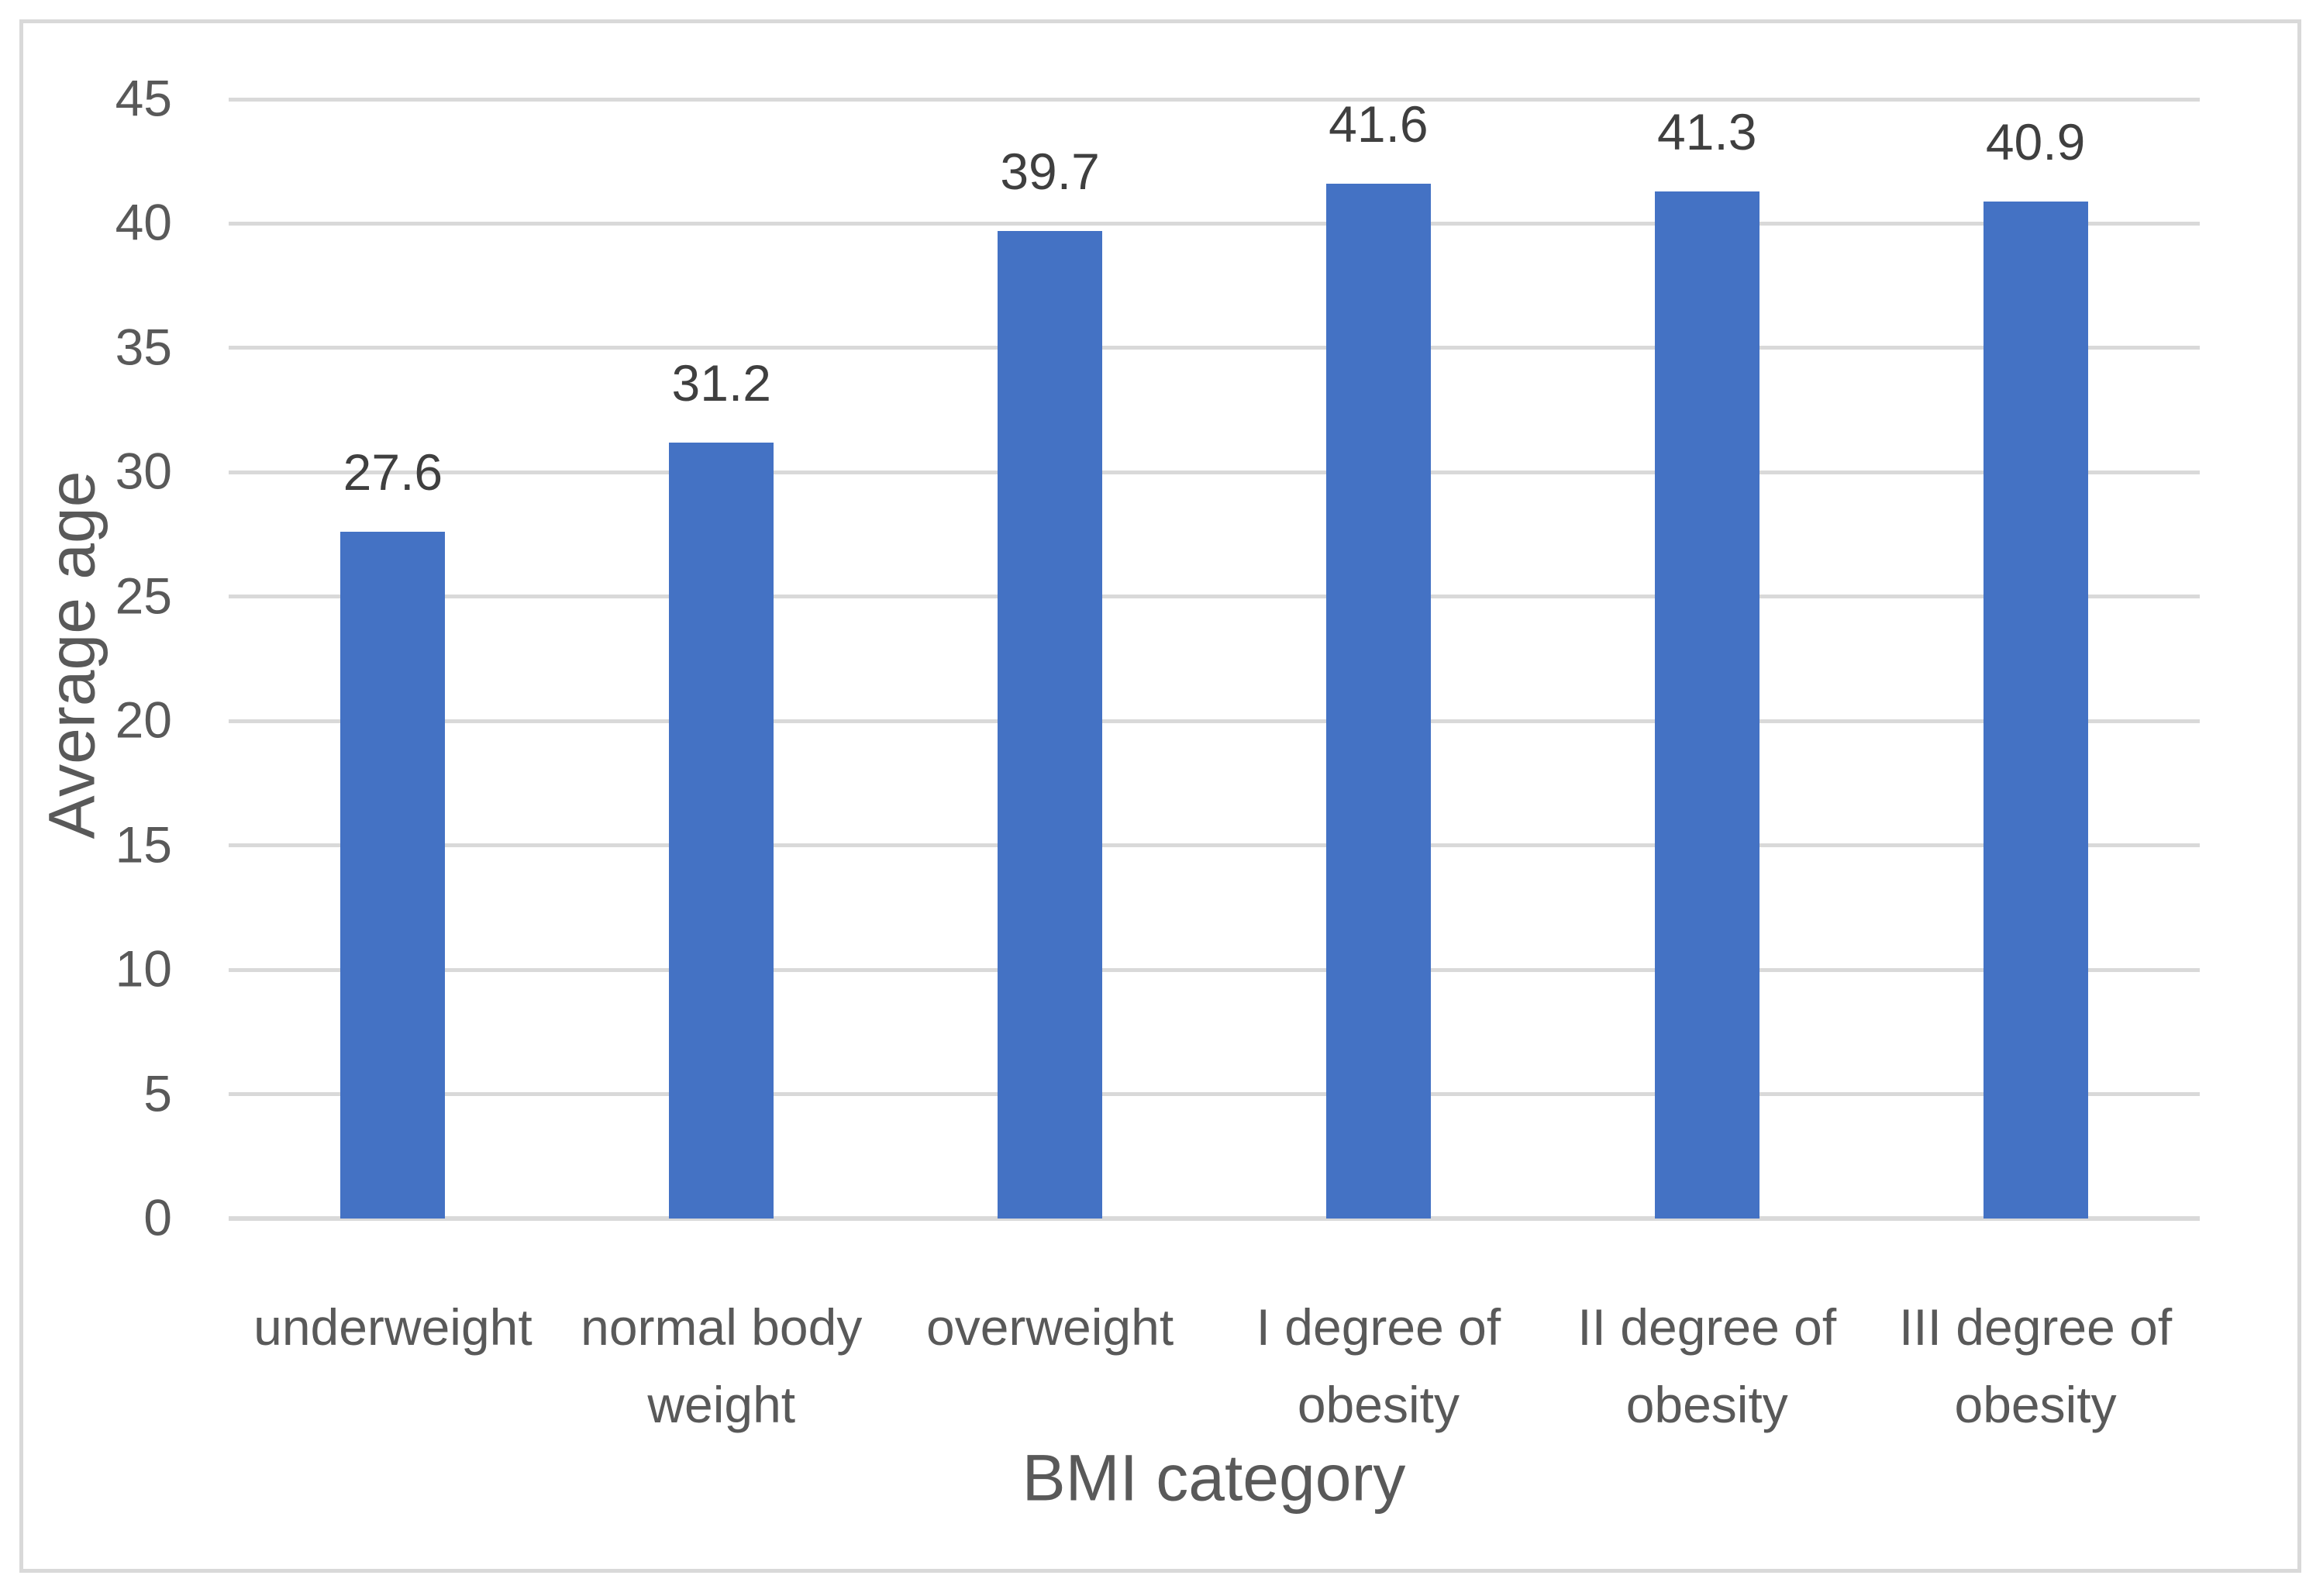 The width and height of the screenshot is (2323, 1596). Describe the element at coordinates (393, 472) in the screenshot. I see `bar-value-label: 27.6` at that location.